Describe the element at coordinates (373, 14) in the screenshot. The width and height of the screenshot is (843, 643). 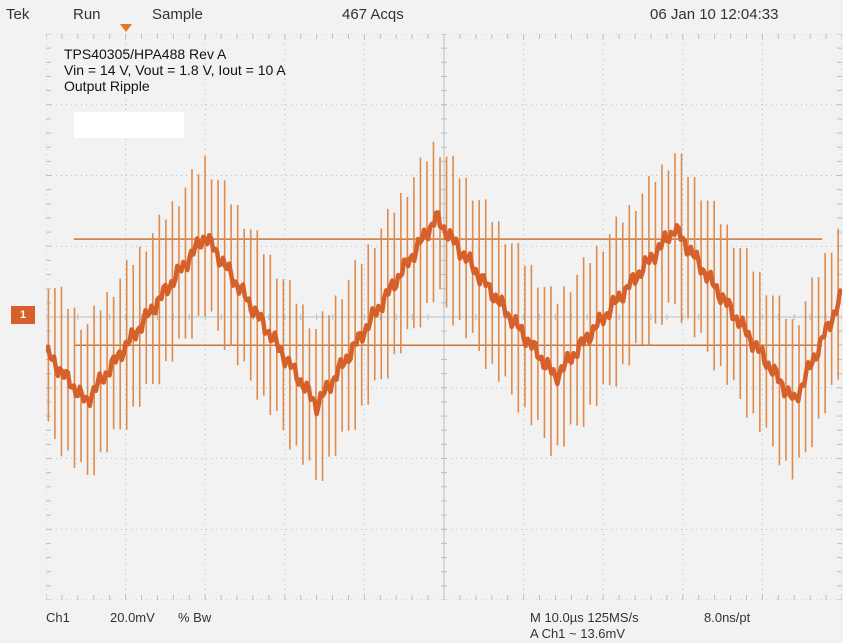
I see `acquisition-count: 467 Acqs` at that location.